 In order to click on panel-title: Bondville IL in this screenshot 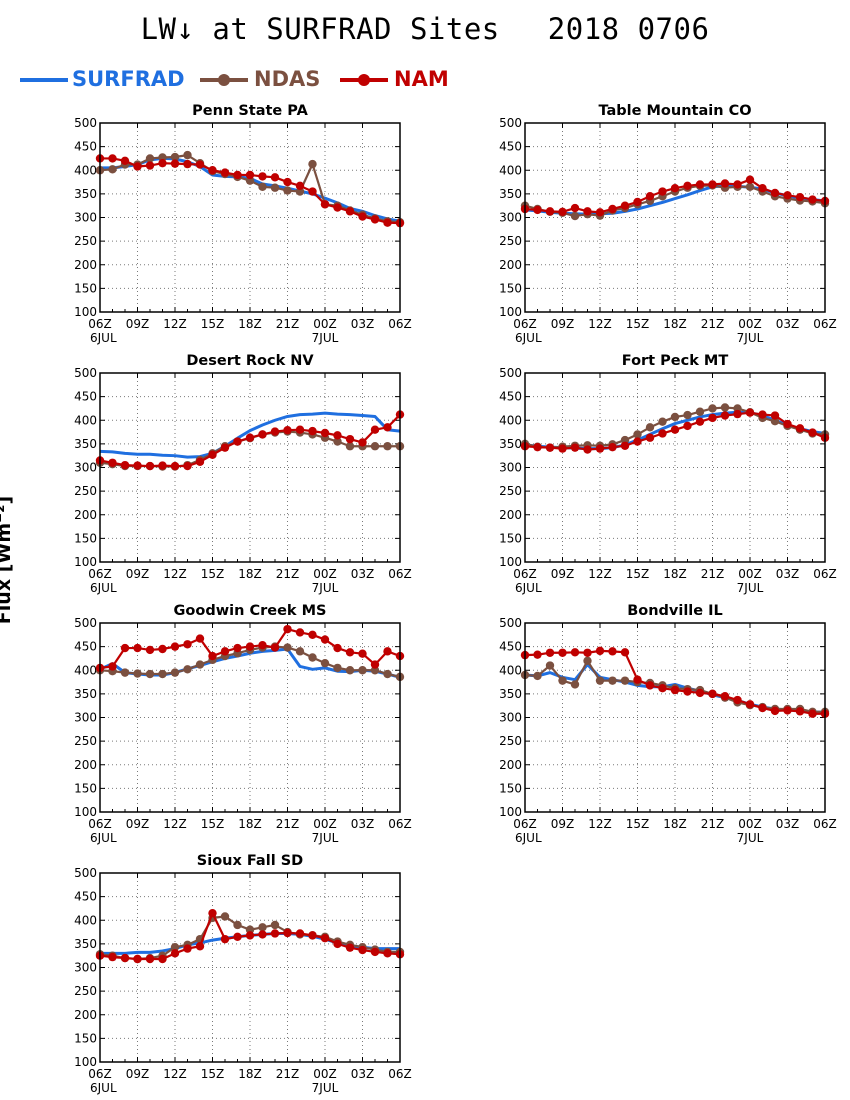, I will do `click(675, 611)`.